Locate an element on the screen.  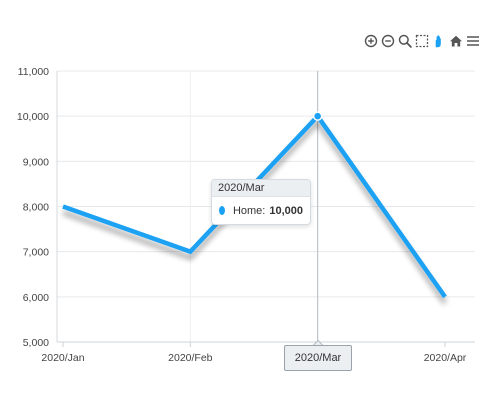
magnifier-icon is located at coordinates (405, 41).